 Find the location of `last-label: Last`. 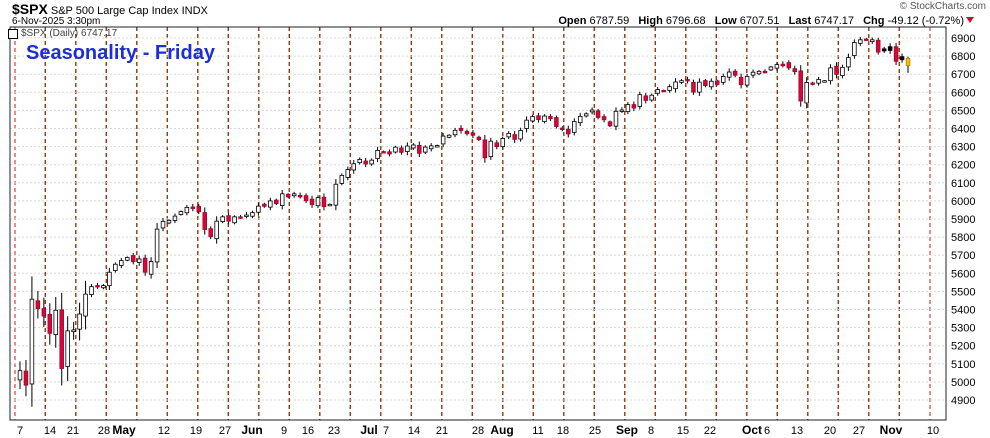

last-label: Last is located at coordinates (800, 21).